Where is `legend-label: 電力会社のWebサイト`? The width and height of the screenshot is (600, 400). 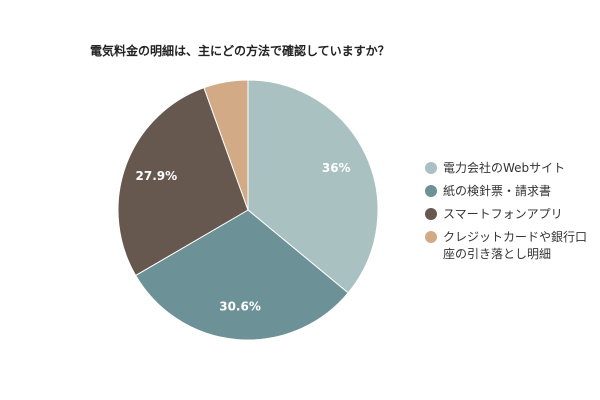 legend-label: 電力会社のWebサイト is located at coordinates (504, 168).